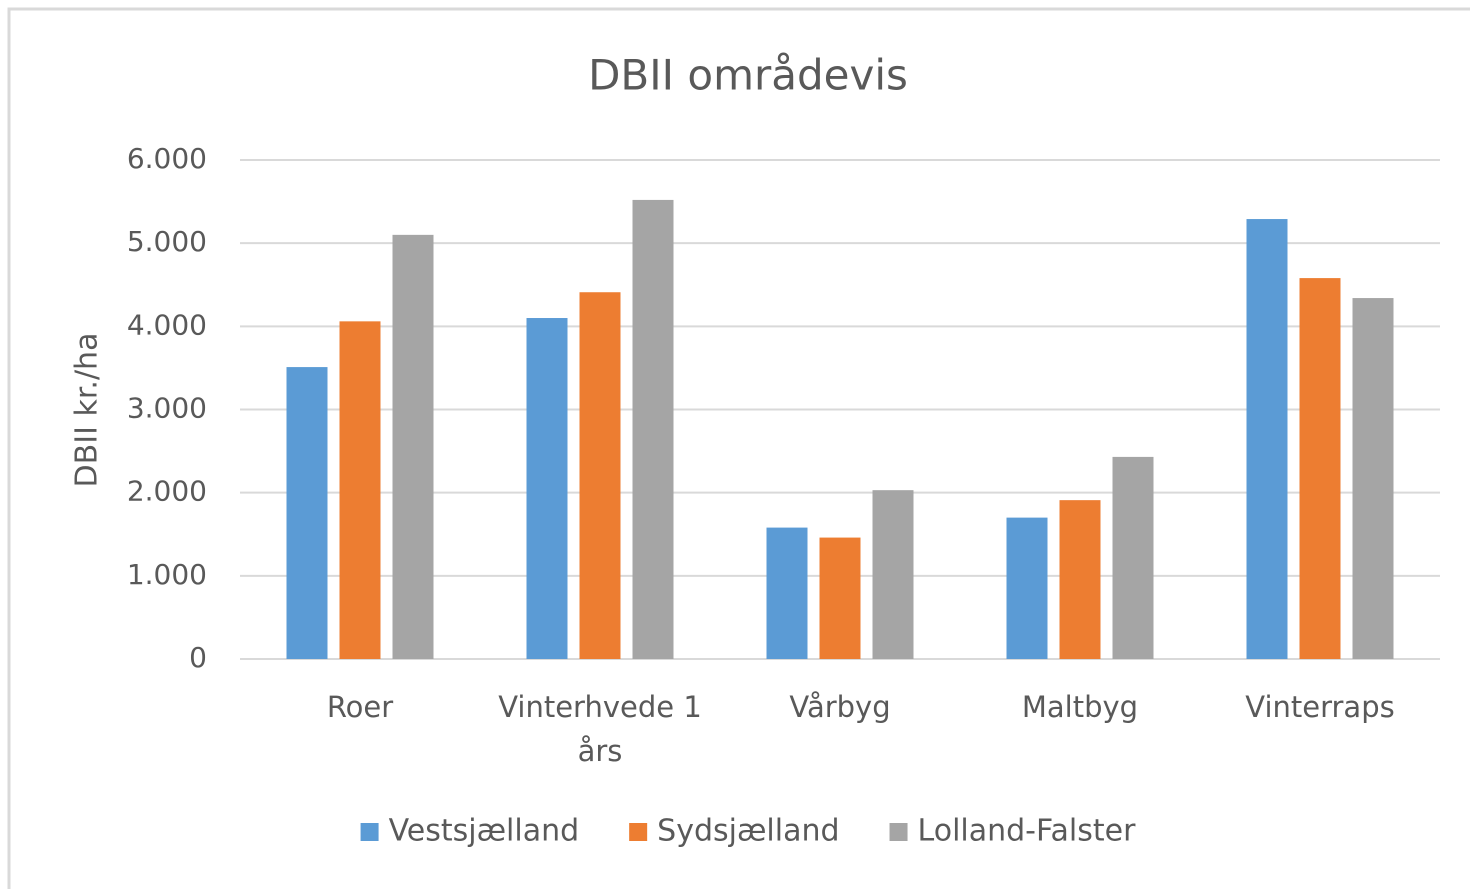 The height and width of the screenshot is (889, 1470). What do you see at coordinates (87, 410) in the screenshot?
I see `y-axis-label: DBII kr./ha` at bounding box center [87, 410].